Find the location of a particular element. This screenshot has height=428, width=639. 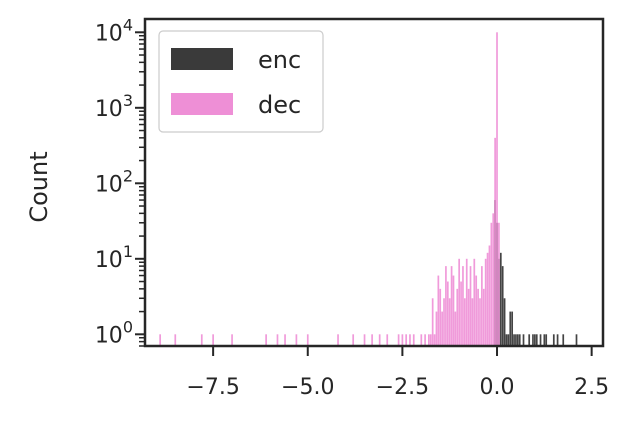

legend-label-dec: dec is located at coordinates (279, 105).